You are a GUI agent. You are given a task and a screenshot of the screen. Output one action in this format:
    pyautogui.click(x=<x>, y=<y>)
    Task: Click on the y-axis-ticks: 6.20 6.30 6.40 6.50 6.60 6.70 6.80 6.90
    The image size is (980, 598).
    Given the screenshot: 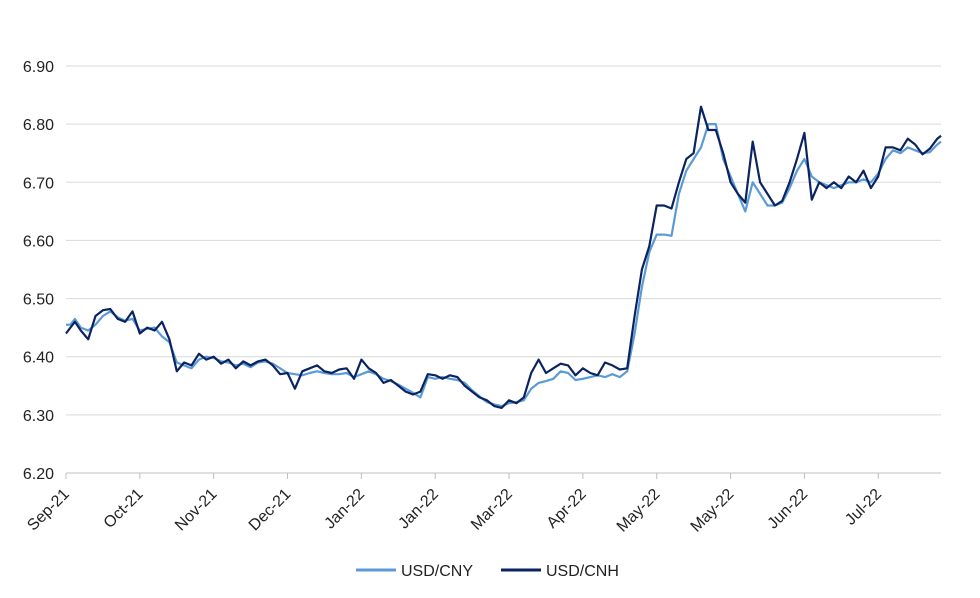 What is the action you would take?
    pyautogui.click(x=38, y=271)
    